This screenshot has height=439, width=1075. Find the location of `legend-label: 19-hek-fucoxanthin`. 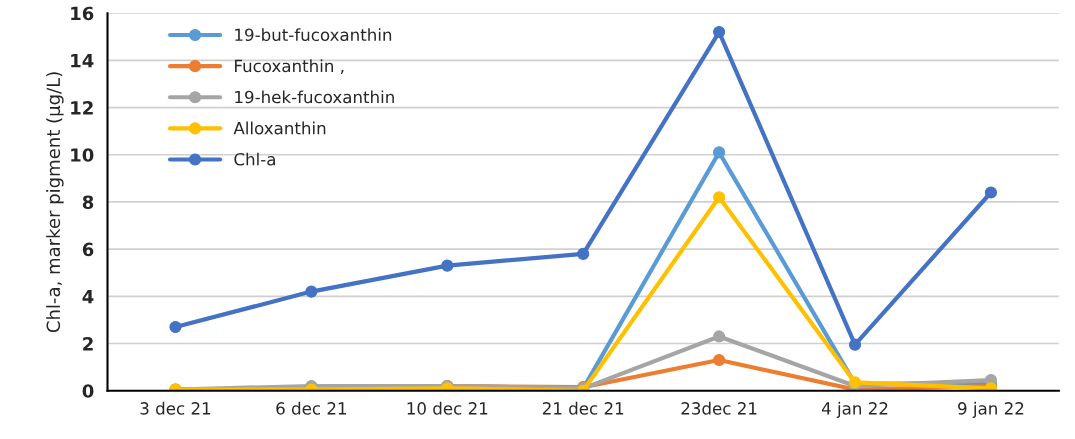

legend-label: 19-hek-fucoxanthin is located at coordinates (314, 97).